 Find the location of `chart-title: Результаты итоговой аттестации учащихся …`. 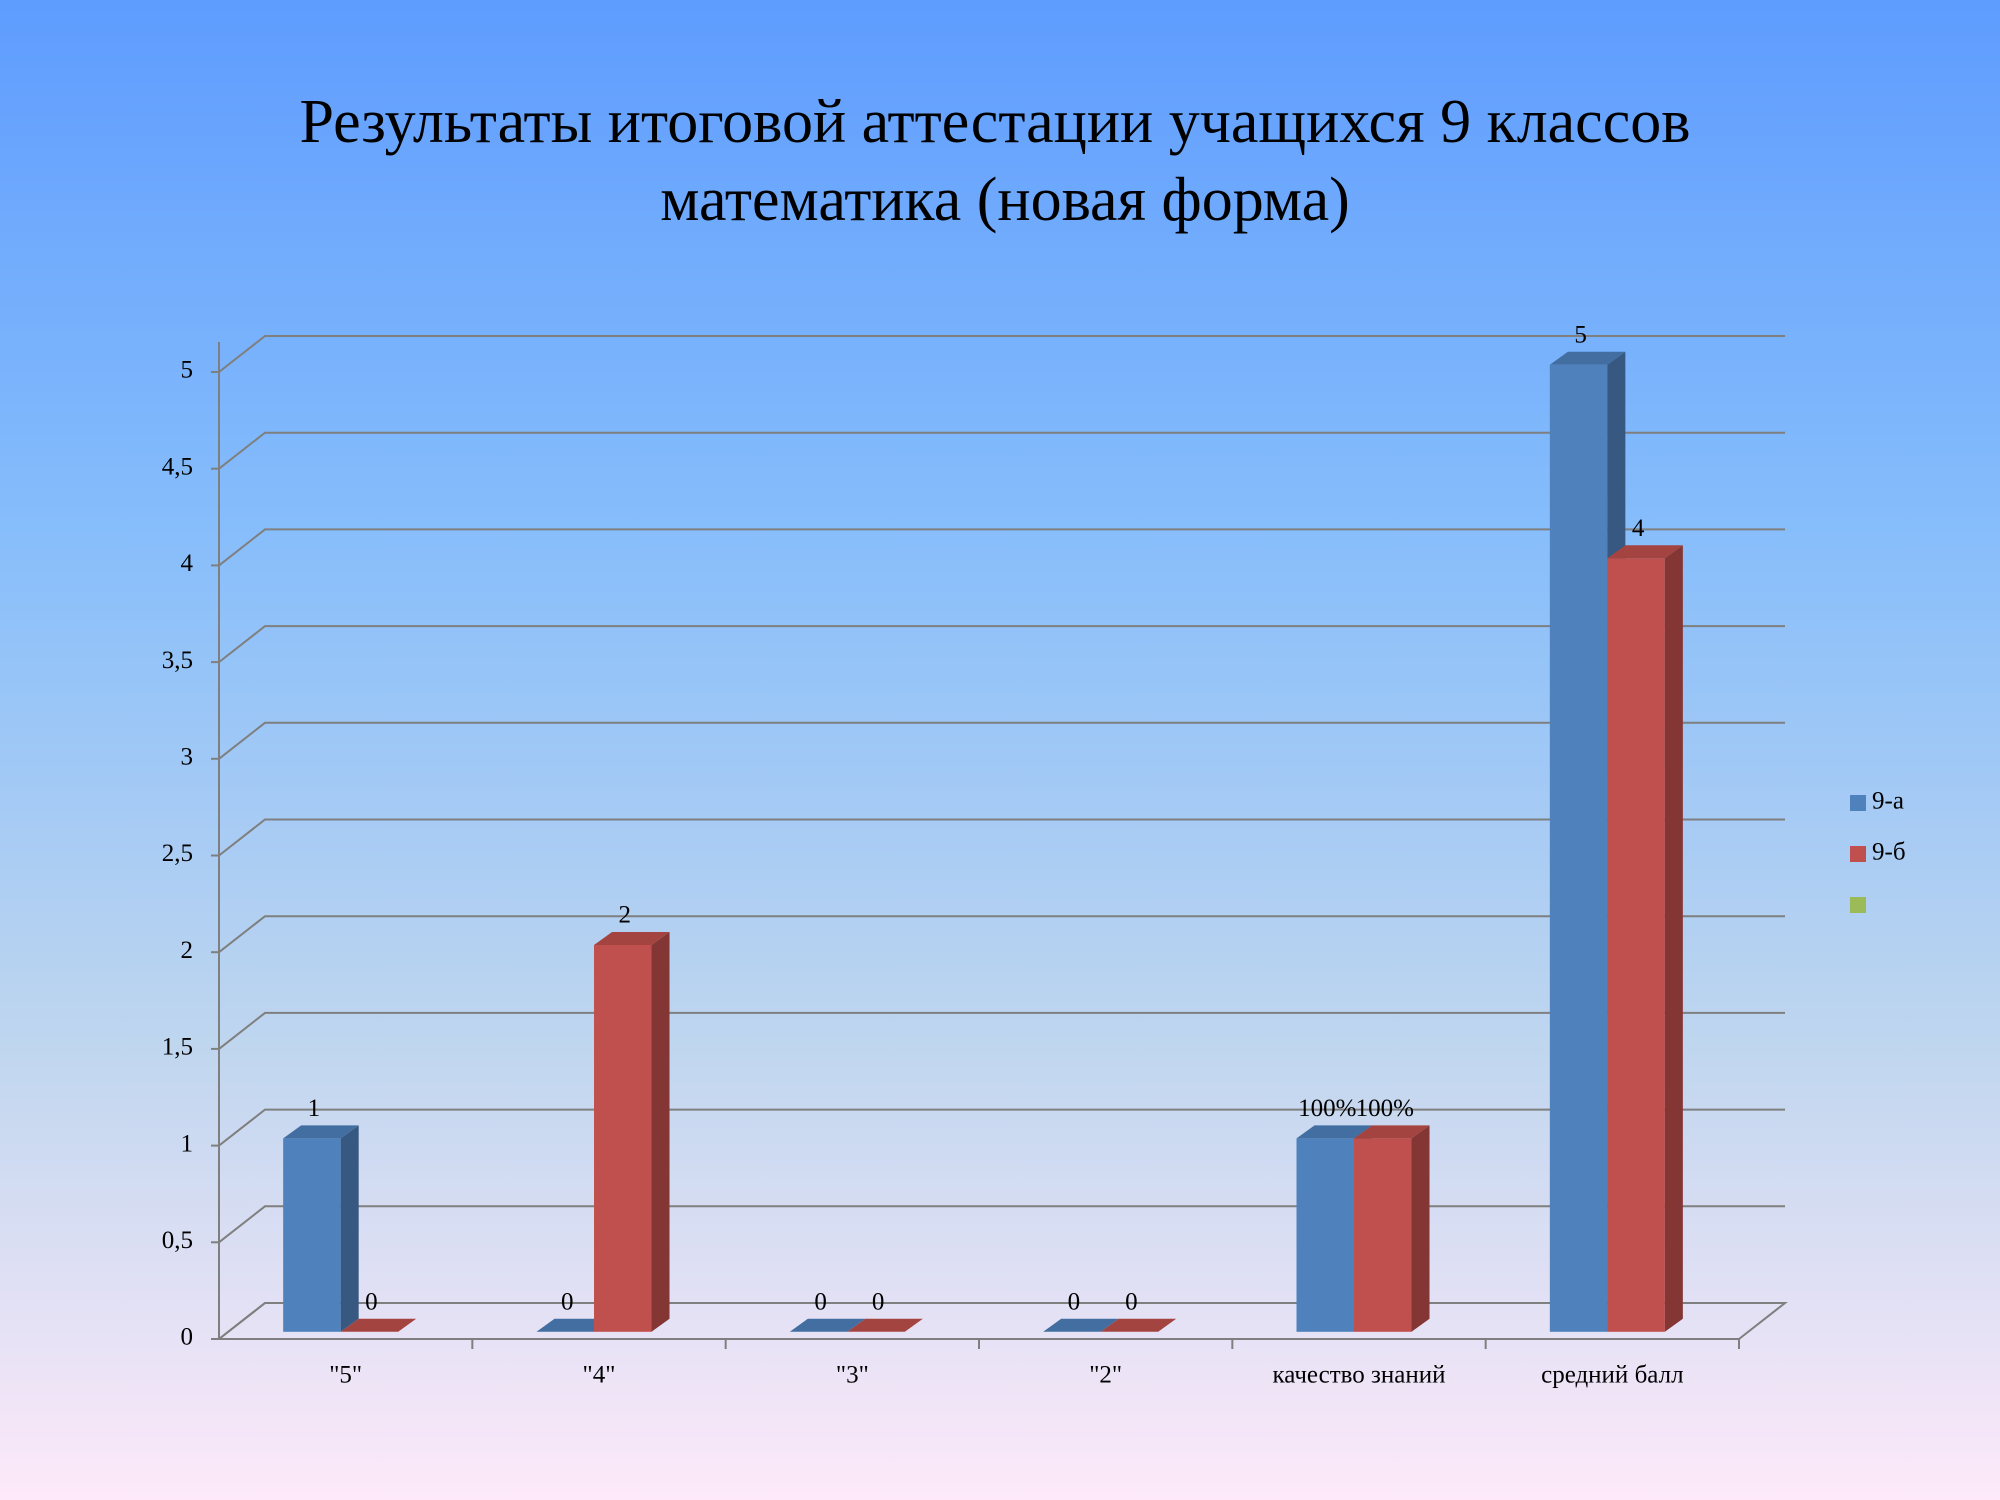

chart-title: Результаты итоговой аттестации учащихся … is located at coordinates (994, 122).